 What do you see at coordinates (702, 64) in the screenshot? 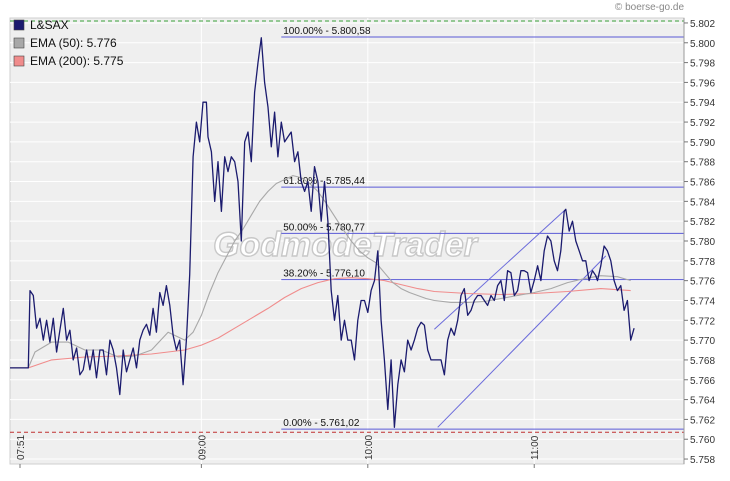
I see `y-tick-label: 5.798` at bounding box center [702, 64].